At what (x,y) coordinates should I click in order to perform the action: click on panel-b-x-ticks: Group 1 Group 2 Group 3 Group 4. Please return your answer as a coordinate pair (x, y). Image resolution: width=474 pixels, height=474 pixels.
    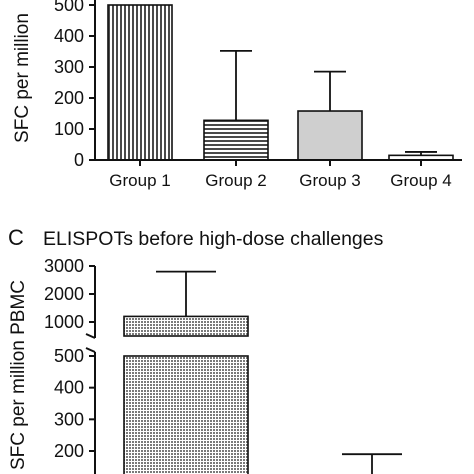
    Looking at the image, I should click on (280, 175).